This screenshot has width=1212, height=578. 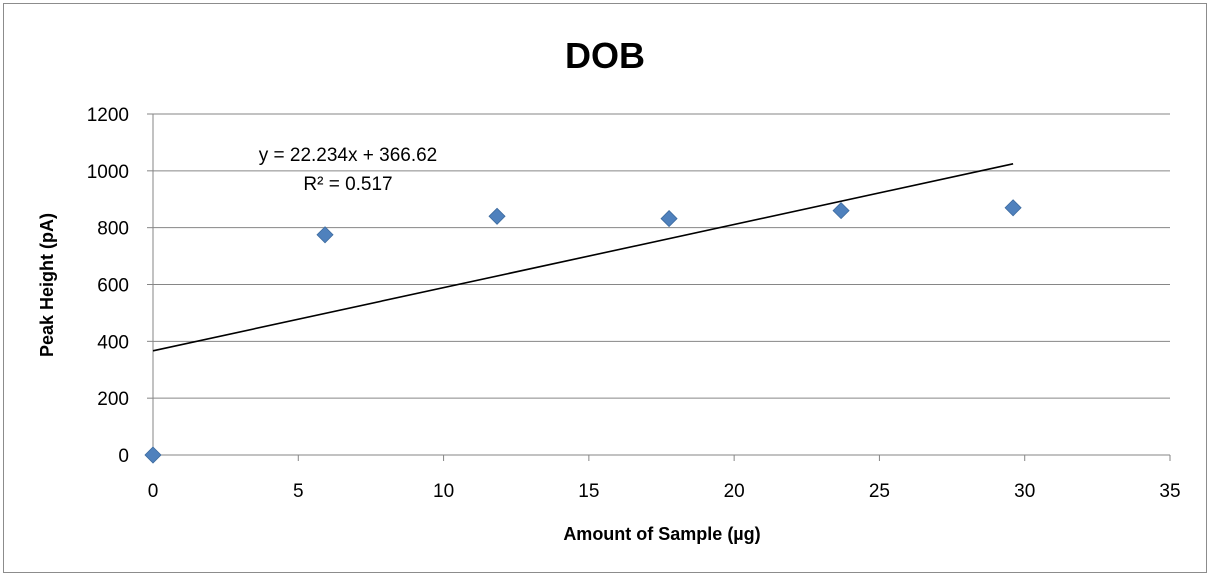 What do you see at coordinates (298, 491) in the screenshot?
I see `x-tick-label: 5` at bounding box center [298, 491].